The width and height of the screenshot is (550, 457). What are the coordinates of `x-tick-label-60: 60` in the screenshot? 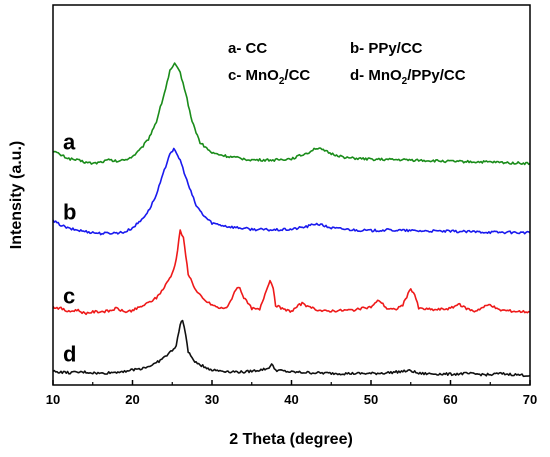 It's located at (450, 399).